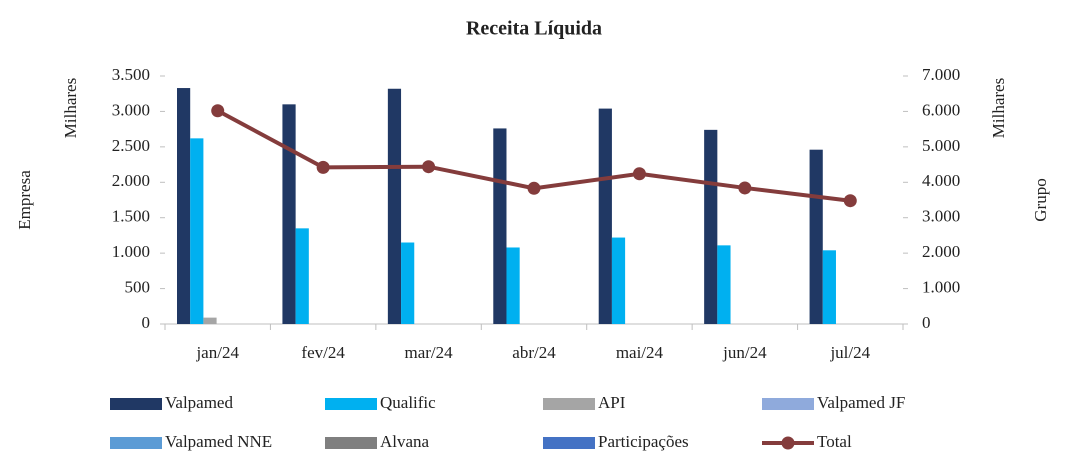 The height and width of the screenshot is (455, 1068). I want to click on legend-label: Valpamed JF, so click(861, 402).